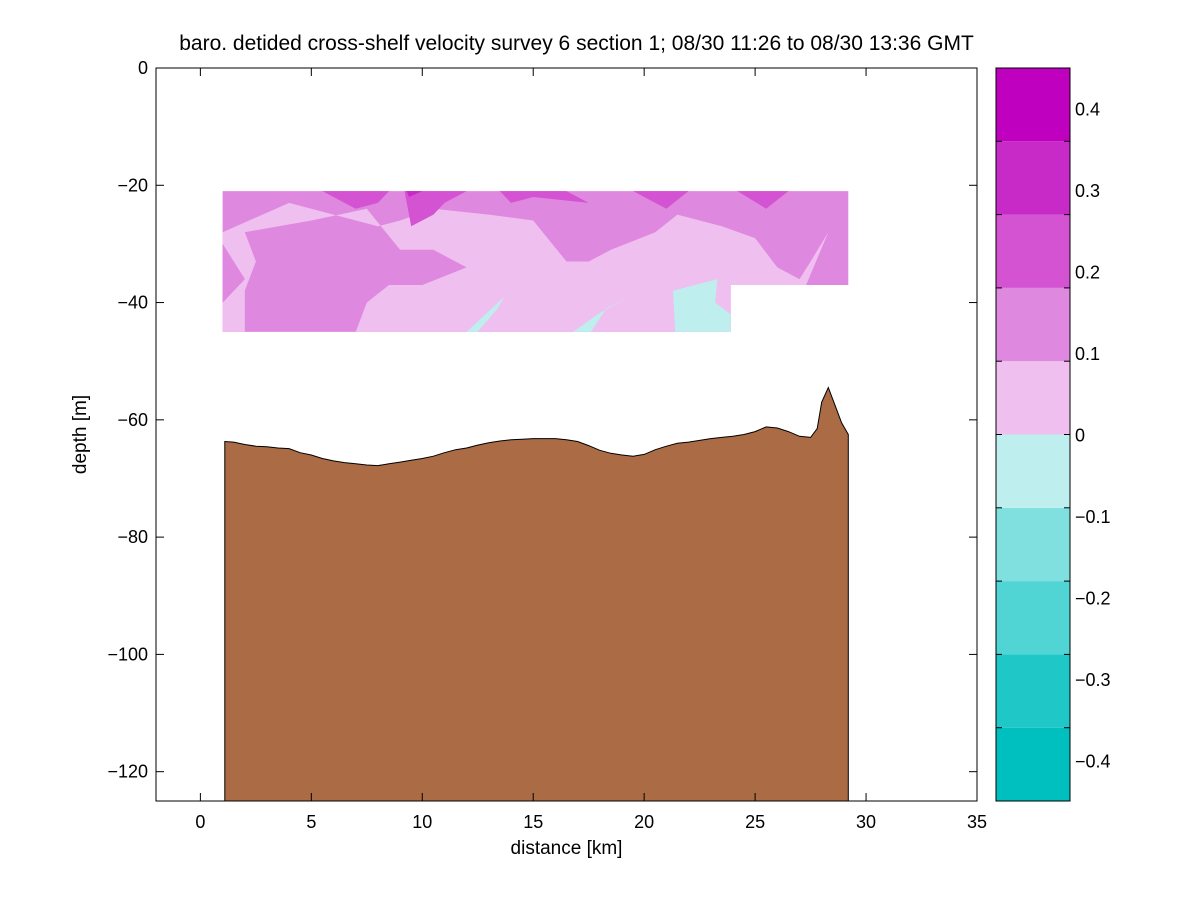 The width and height of the screenshot is (1201, 901). Describe the element at coordinates (866, 822) in the screenshot. I see `x-tick-label: 30` at that location.